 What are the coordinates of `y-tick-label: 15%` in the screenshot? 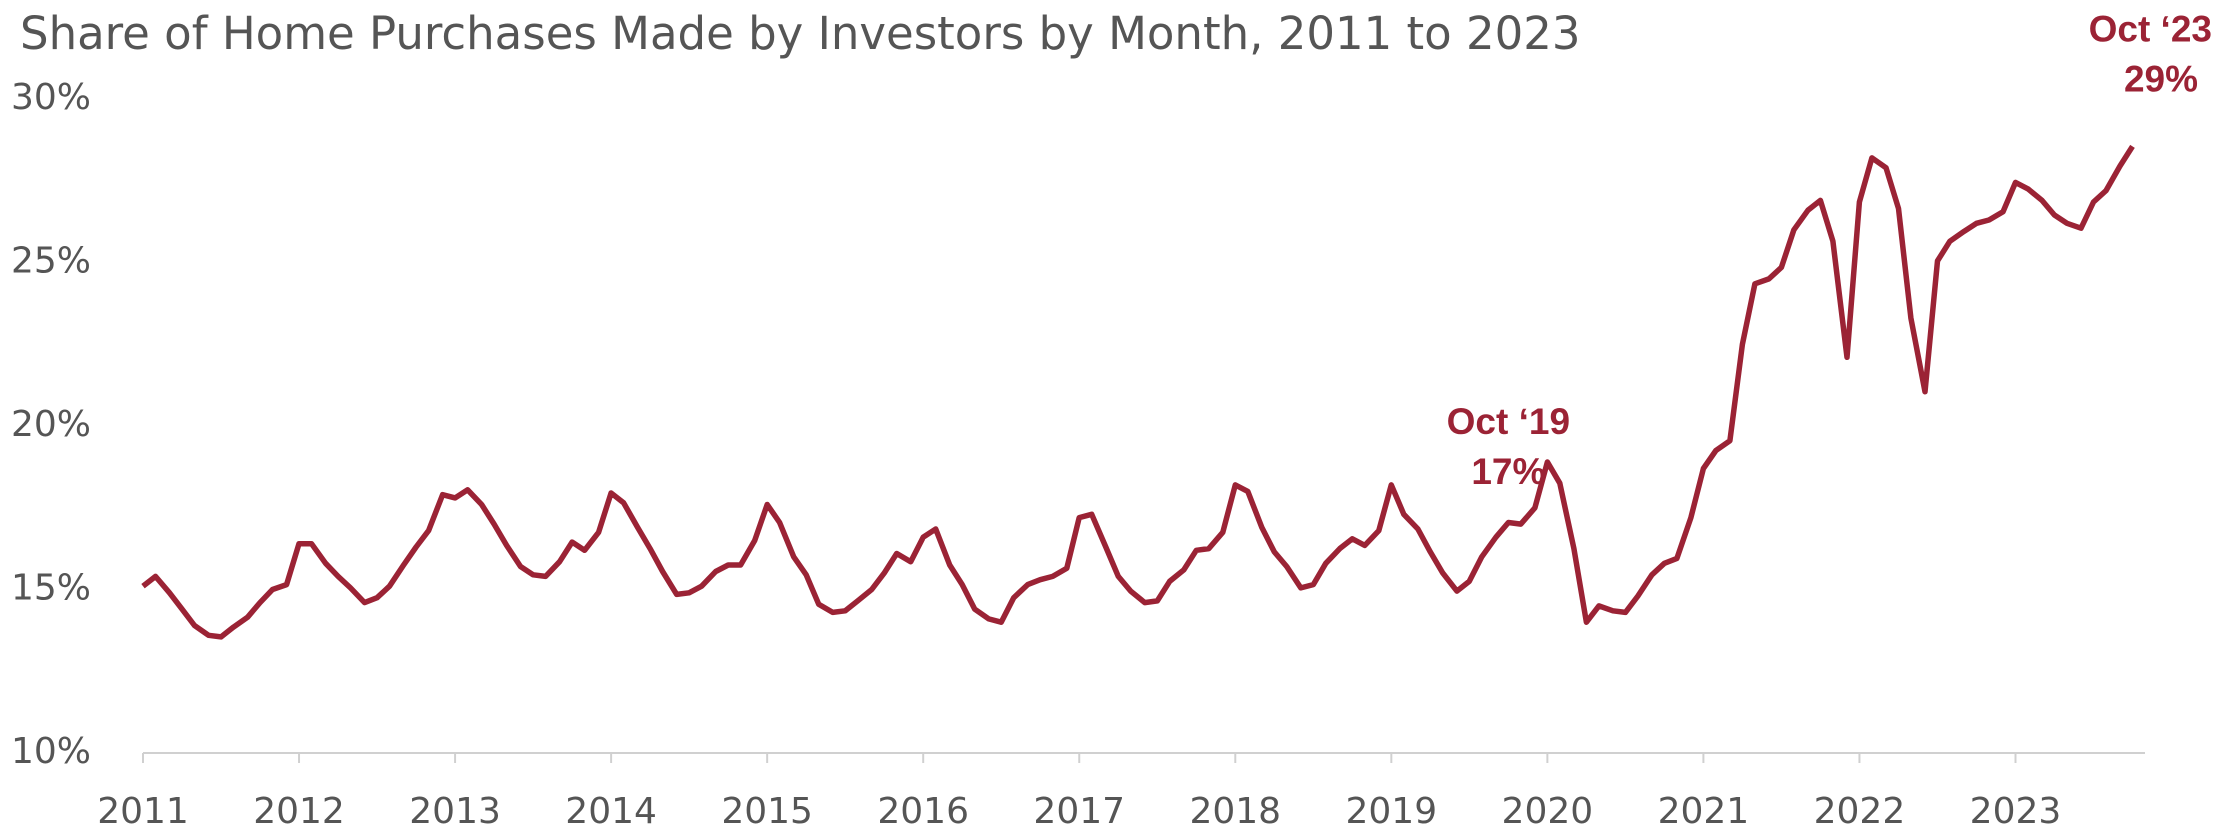 It's located at (51, 588).